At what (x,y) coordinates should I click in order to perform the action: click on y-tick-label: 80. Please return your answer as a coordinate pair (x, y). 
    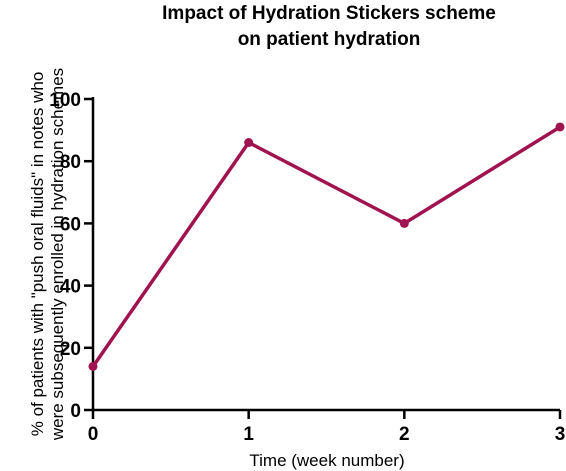
    Looking at the image, I should click on (70, 162).